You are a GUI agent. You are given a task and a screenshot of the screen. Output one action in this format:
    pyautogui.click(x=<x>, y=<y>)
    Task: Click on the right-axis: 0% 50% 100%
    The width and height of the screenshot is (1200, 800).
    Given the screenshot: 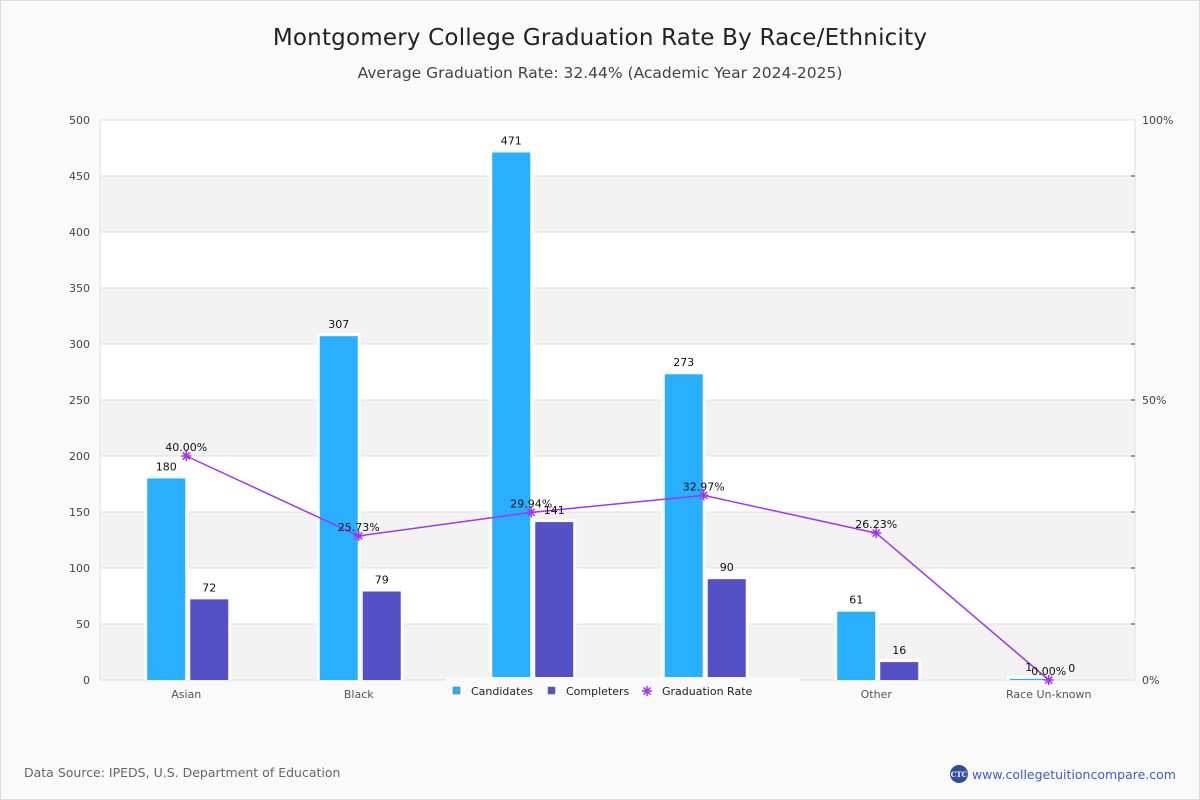 What is the action you would take?
    pyautogui.click(x=1152, y=400)
    